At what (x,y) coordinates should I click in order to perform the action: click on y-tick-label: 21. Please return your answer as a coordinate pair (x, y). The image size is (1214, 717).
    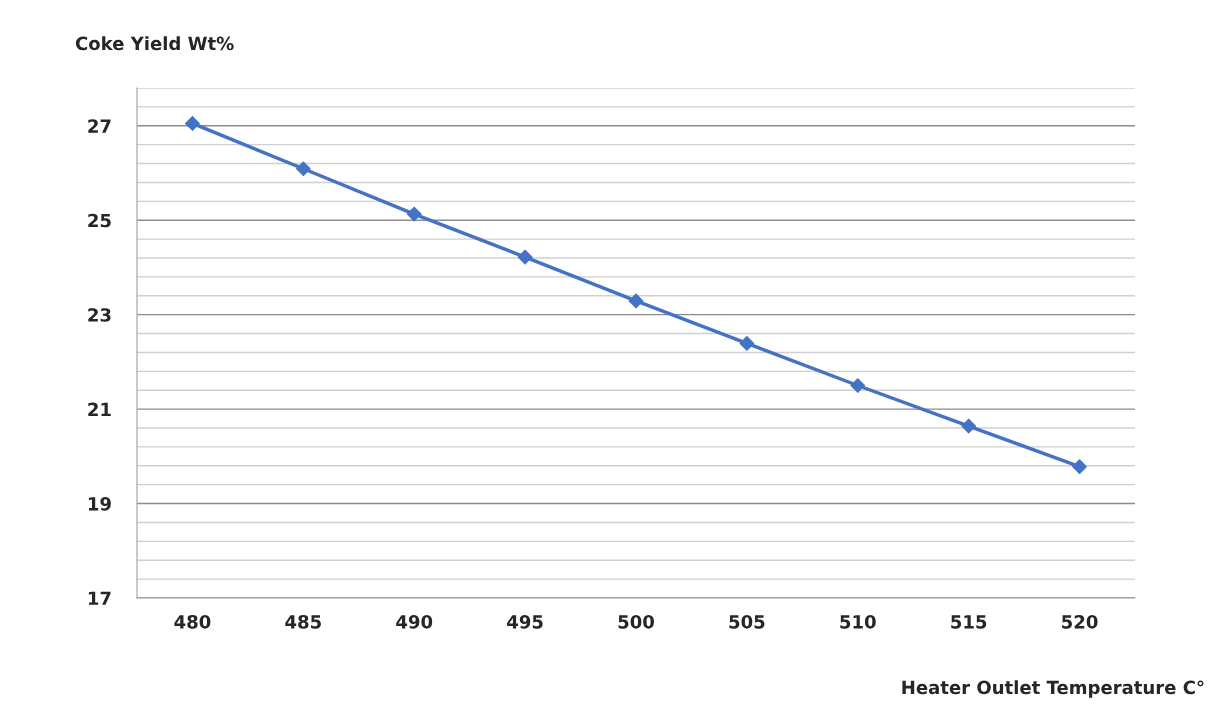
    Looking at the image, I should click on (99, 409).